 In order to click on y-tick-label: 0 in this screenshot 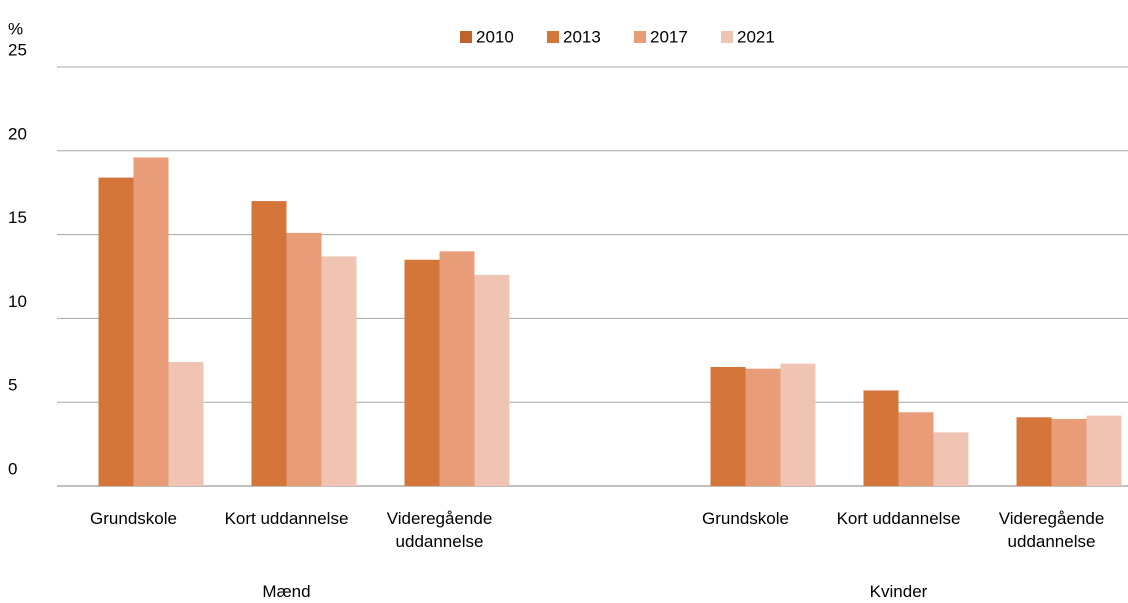, I will do `click(12, 468)`.